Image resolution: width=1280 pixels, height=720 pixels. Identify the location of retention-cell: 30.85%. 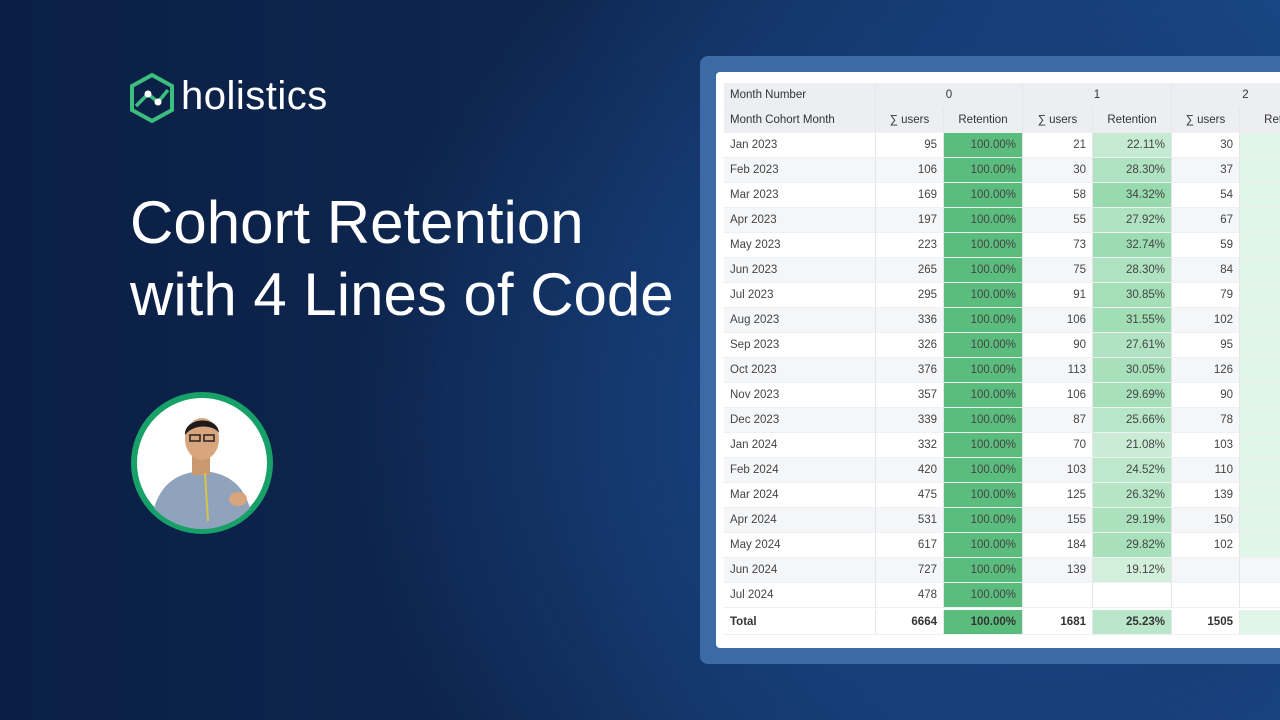
(1132, 295).